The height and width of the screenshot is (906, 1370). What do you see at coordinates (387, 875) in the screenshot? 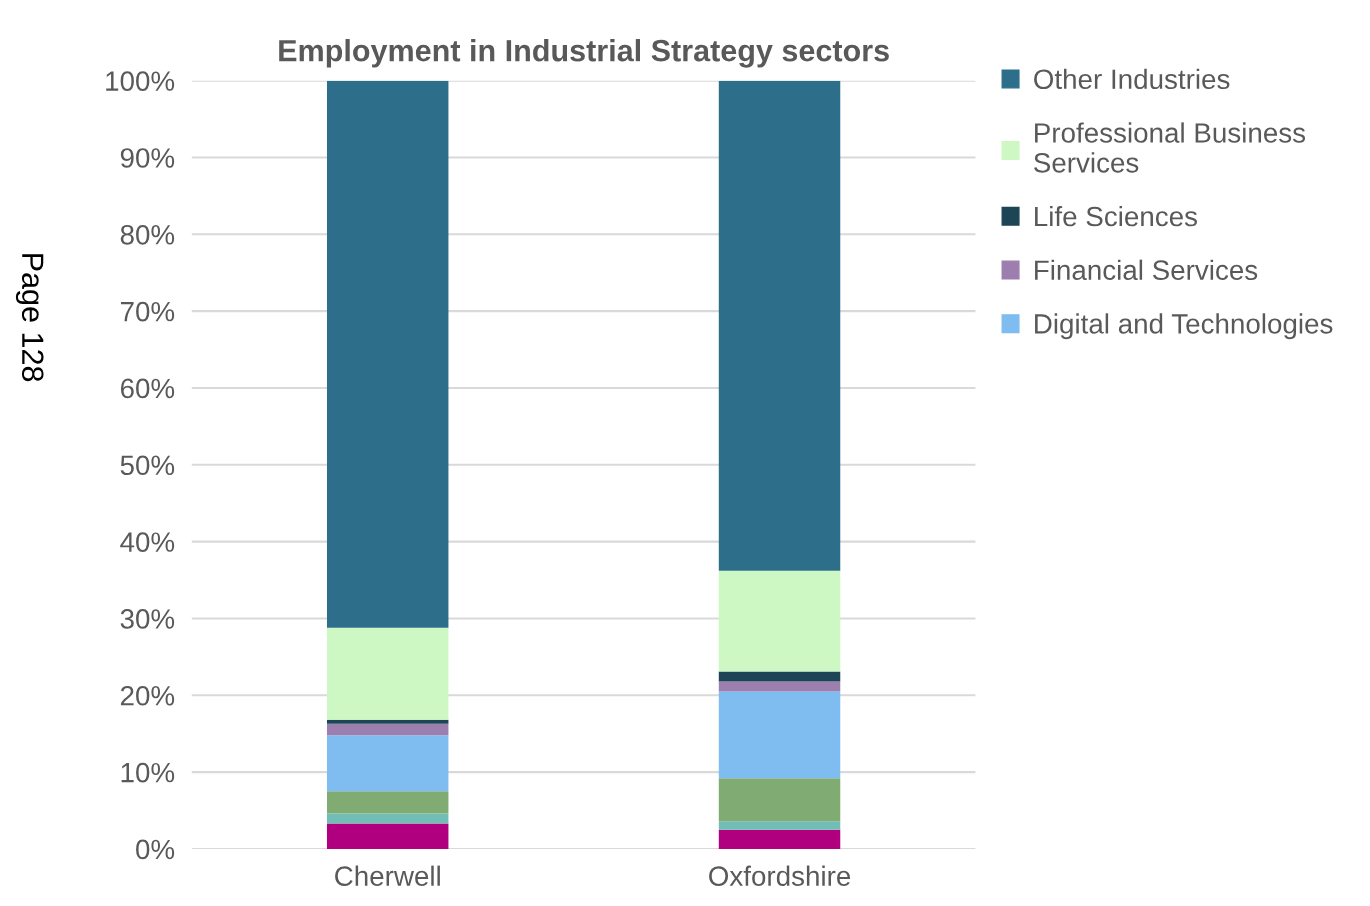
I see `x-tick-label: Cherwell` at bounding box center [387, 875].